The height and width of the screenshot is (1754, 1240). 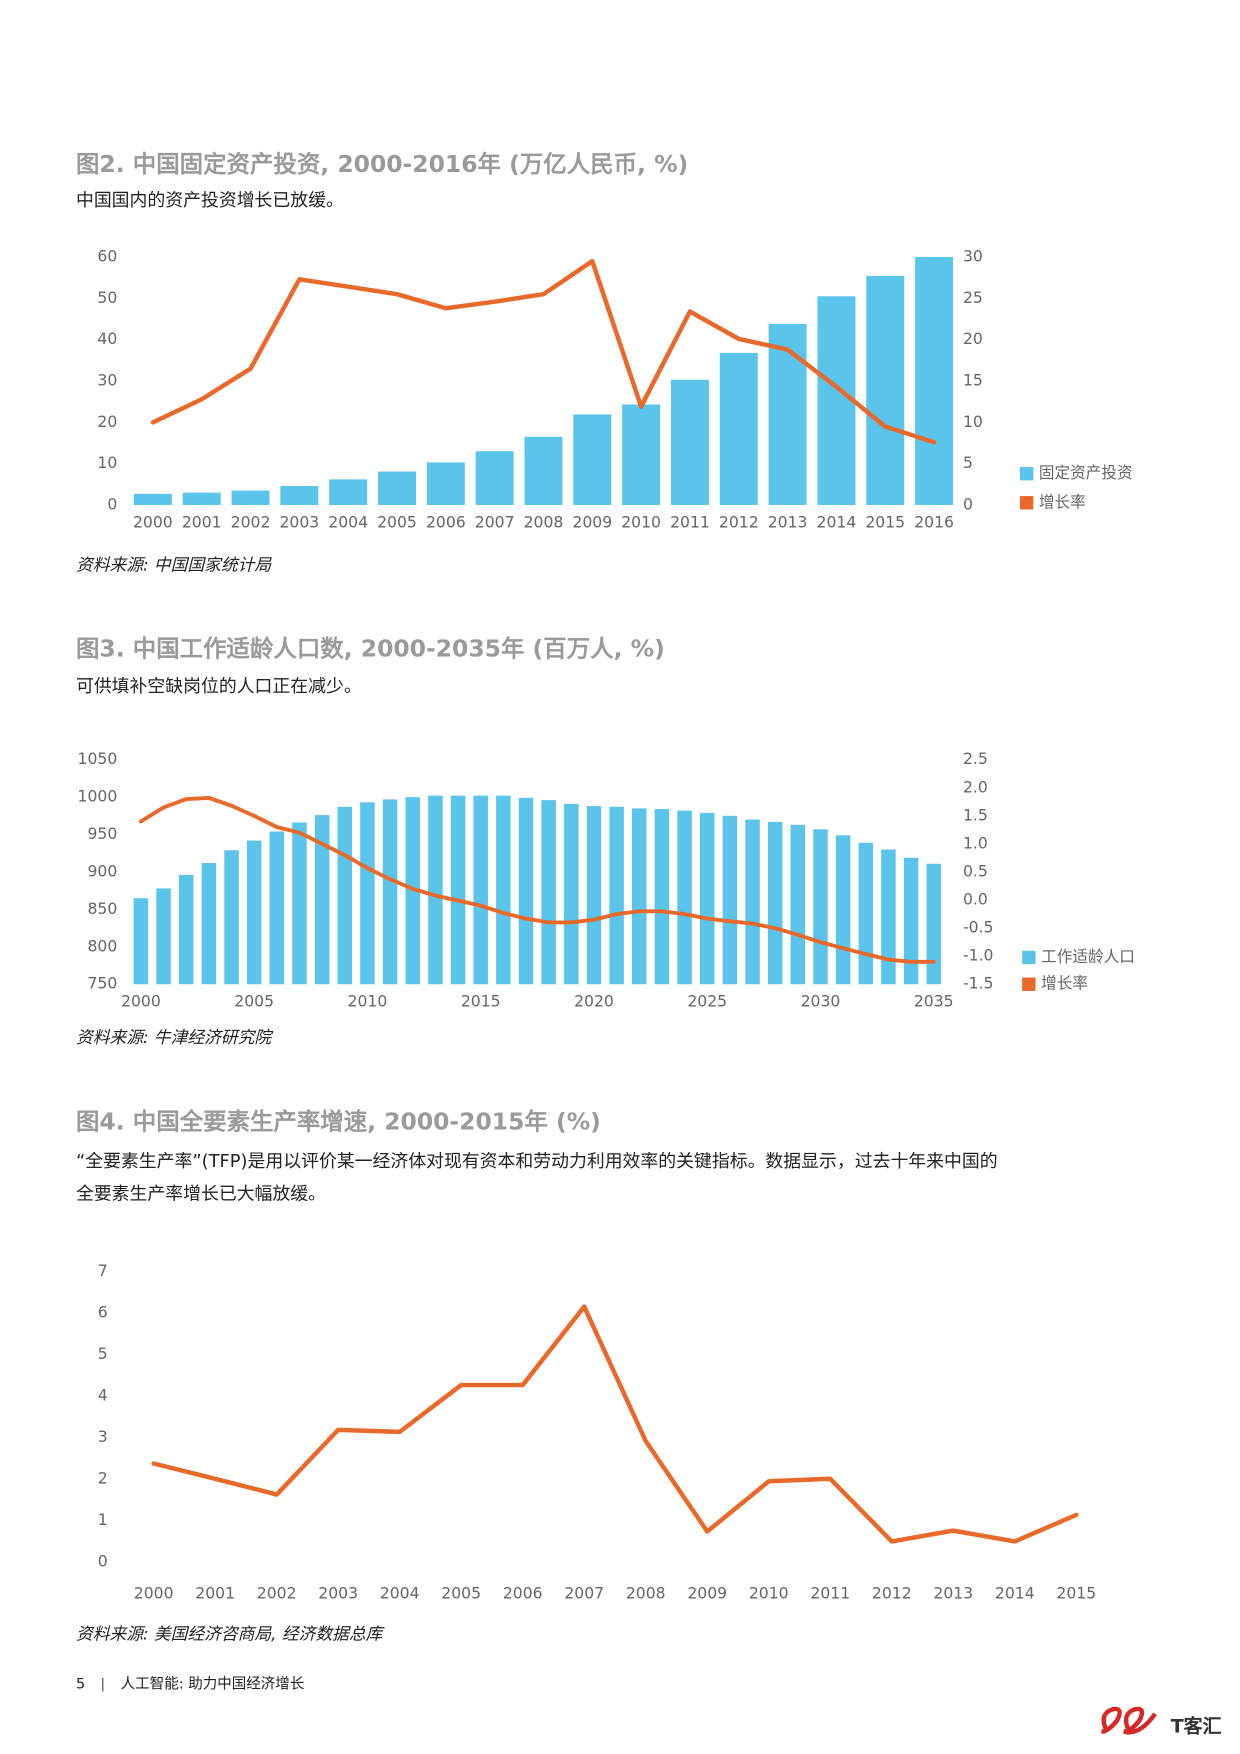 What do you see at coordinates (382, 164) in the screenshot?
I see `chart-title: 图2. 中国固定资产投资, 2000-2016年 (万亿人民币, %)` at bounding box center [382, 164].